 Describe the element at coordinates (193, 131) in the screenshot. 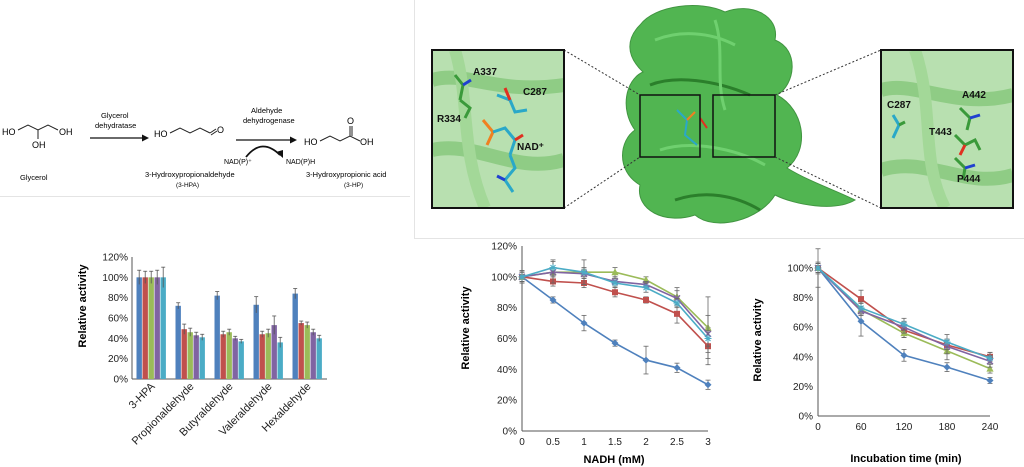

I see `hpa-structure` at that location.